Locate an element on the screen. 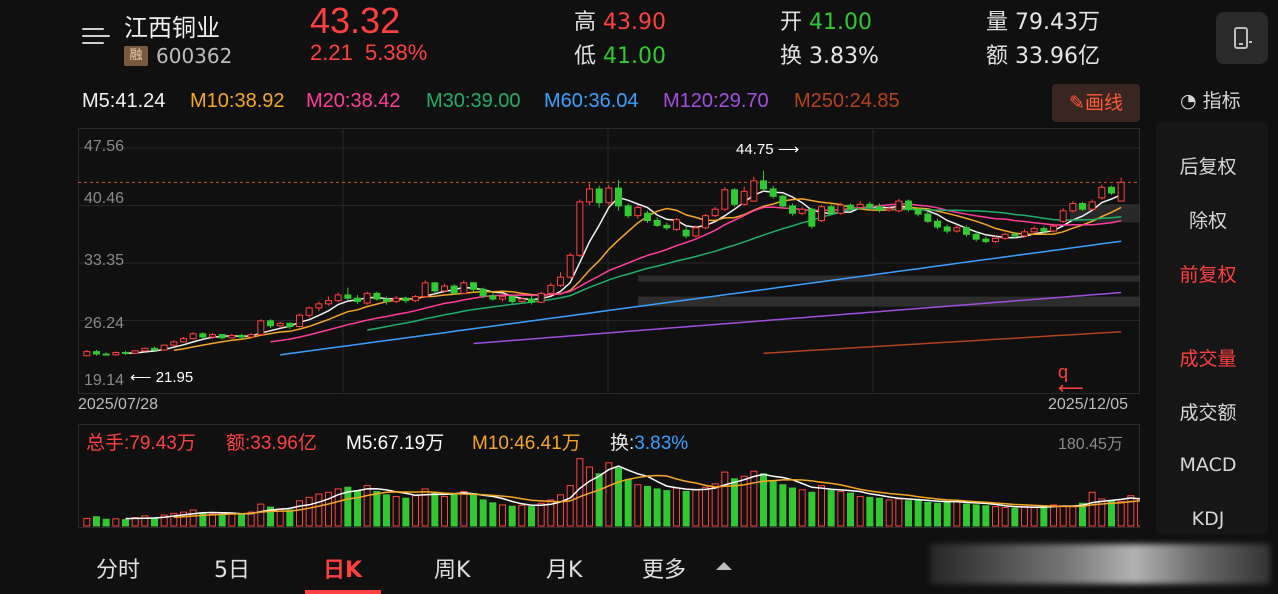  tab-weekly-k: 周K is located at coordinates (452, 570).